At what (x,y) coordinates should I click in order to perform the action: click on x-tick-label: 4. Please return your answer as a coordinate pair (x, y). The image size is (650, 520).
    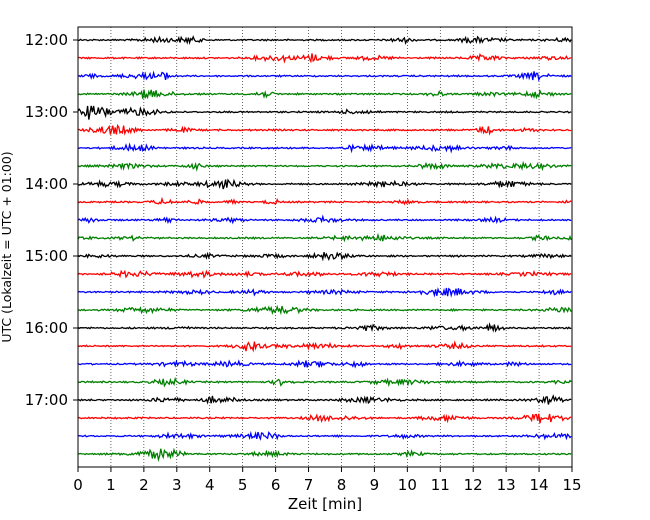
    Looking at the image, I should click on (210, 485).